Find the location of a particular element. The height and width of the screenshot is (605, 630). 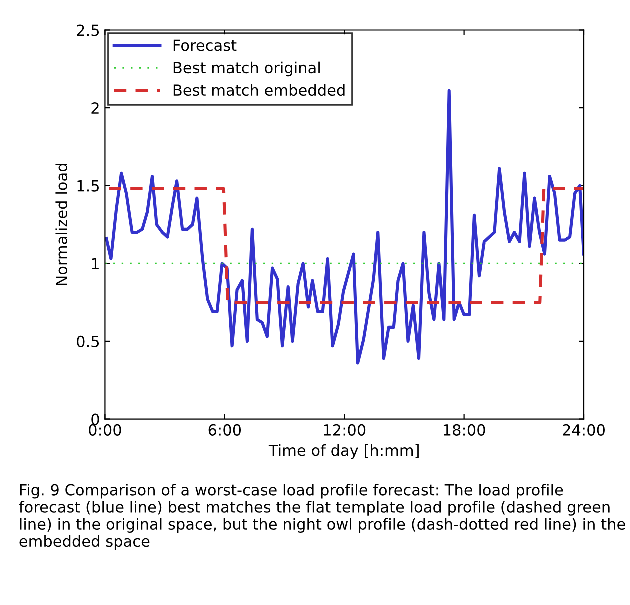

y-tick-label: 1.5 is located at coordinates (89, 186).